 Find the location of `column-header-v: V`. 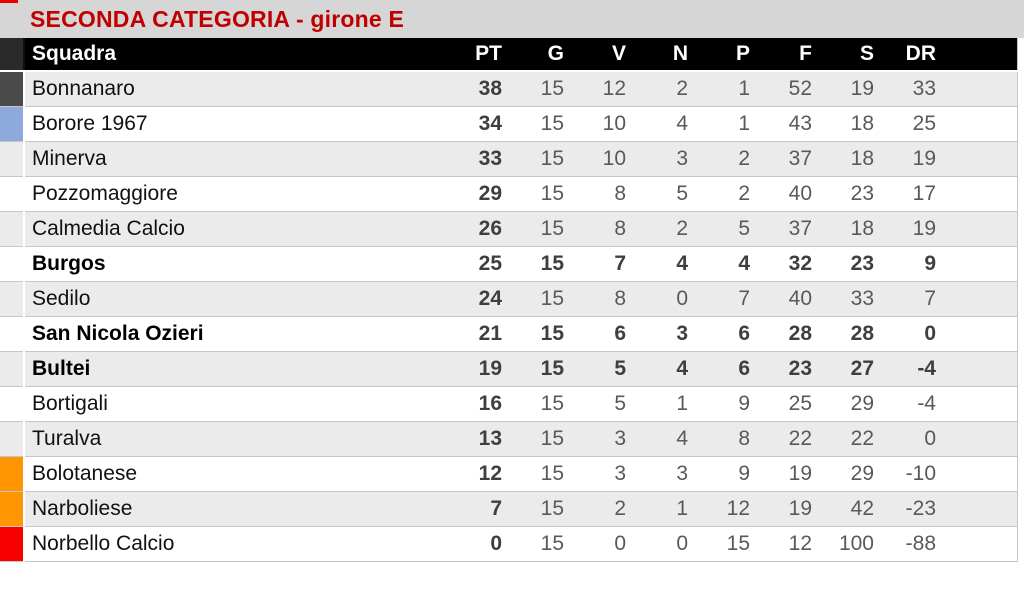

column-header-v: V is located at coordinates (607, 55).